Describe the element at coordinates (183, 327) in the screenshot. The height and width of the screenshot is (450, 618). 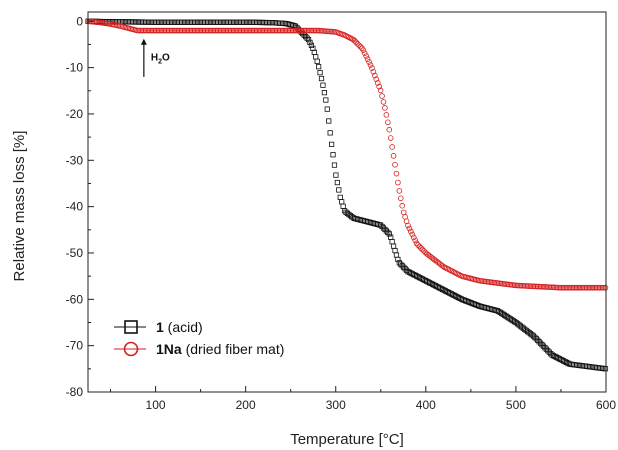
I see `legend-suffix-acid: (acid)` at that location.